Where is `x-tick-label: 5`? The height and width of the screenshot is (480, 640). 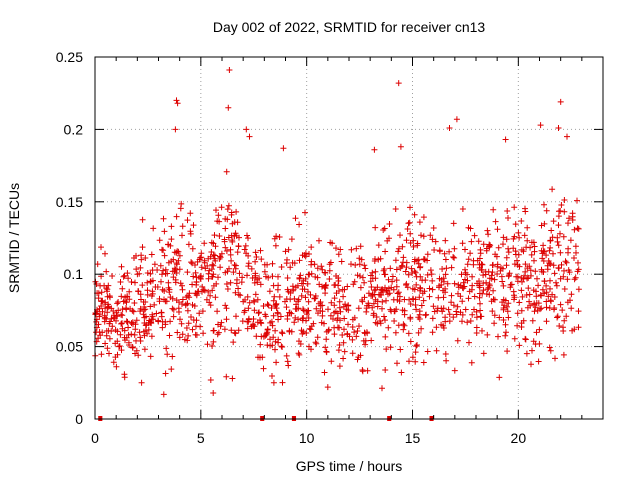
x-tick-label: 5 is located at coordinates (201, 438).